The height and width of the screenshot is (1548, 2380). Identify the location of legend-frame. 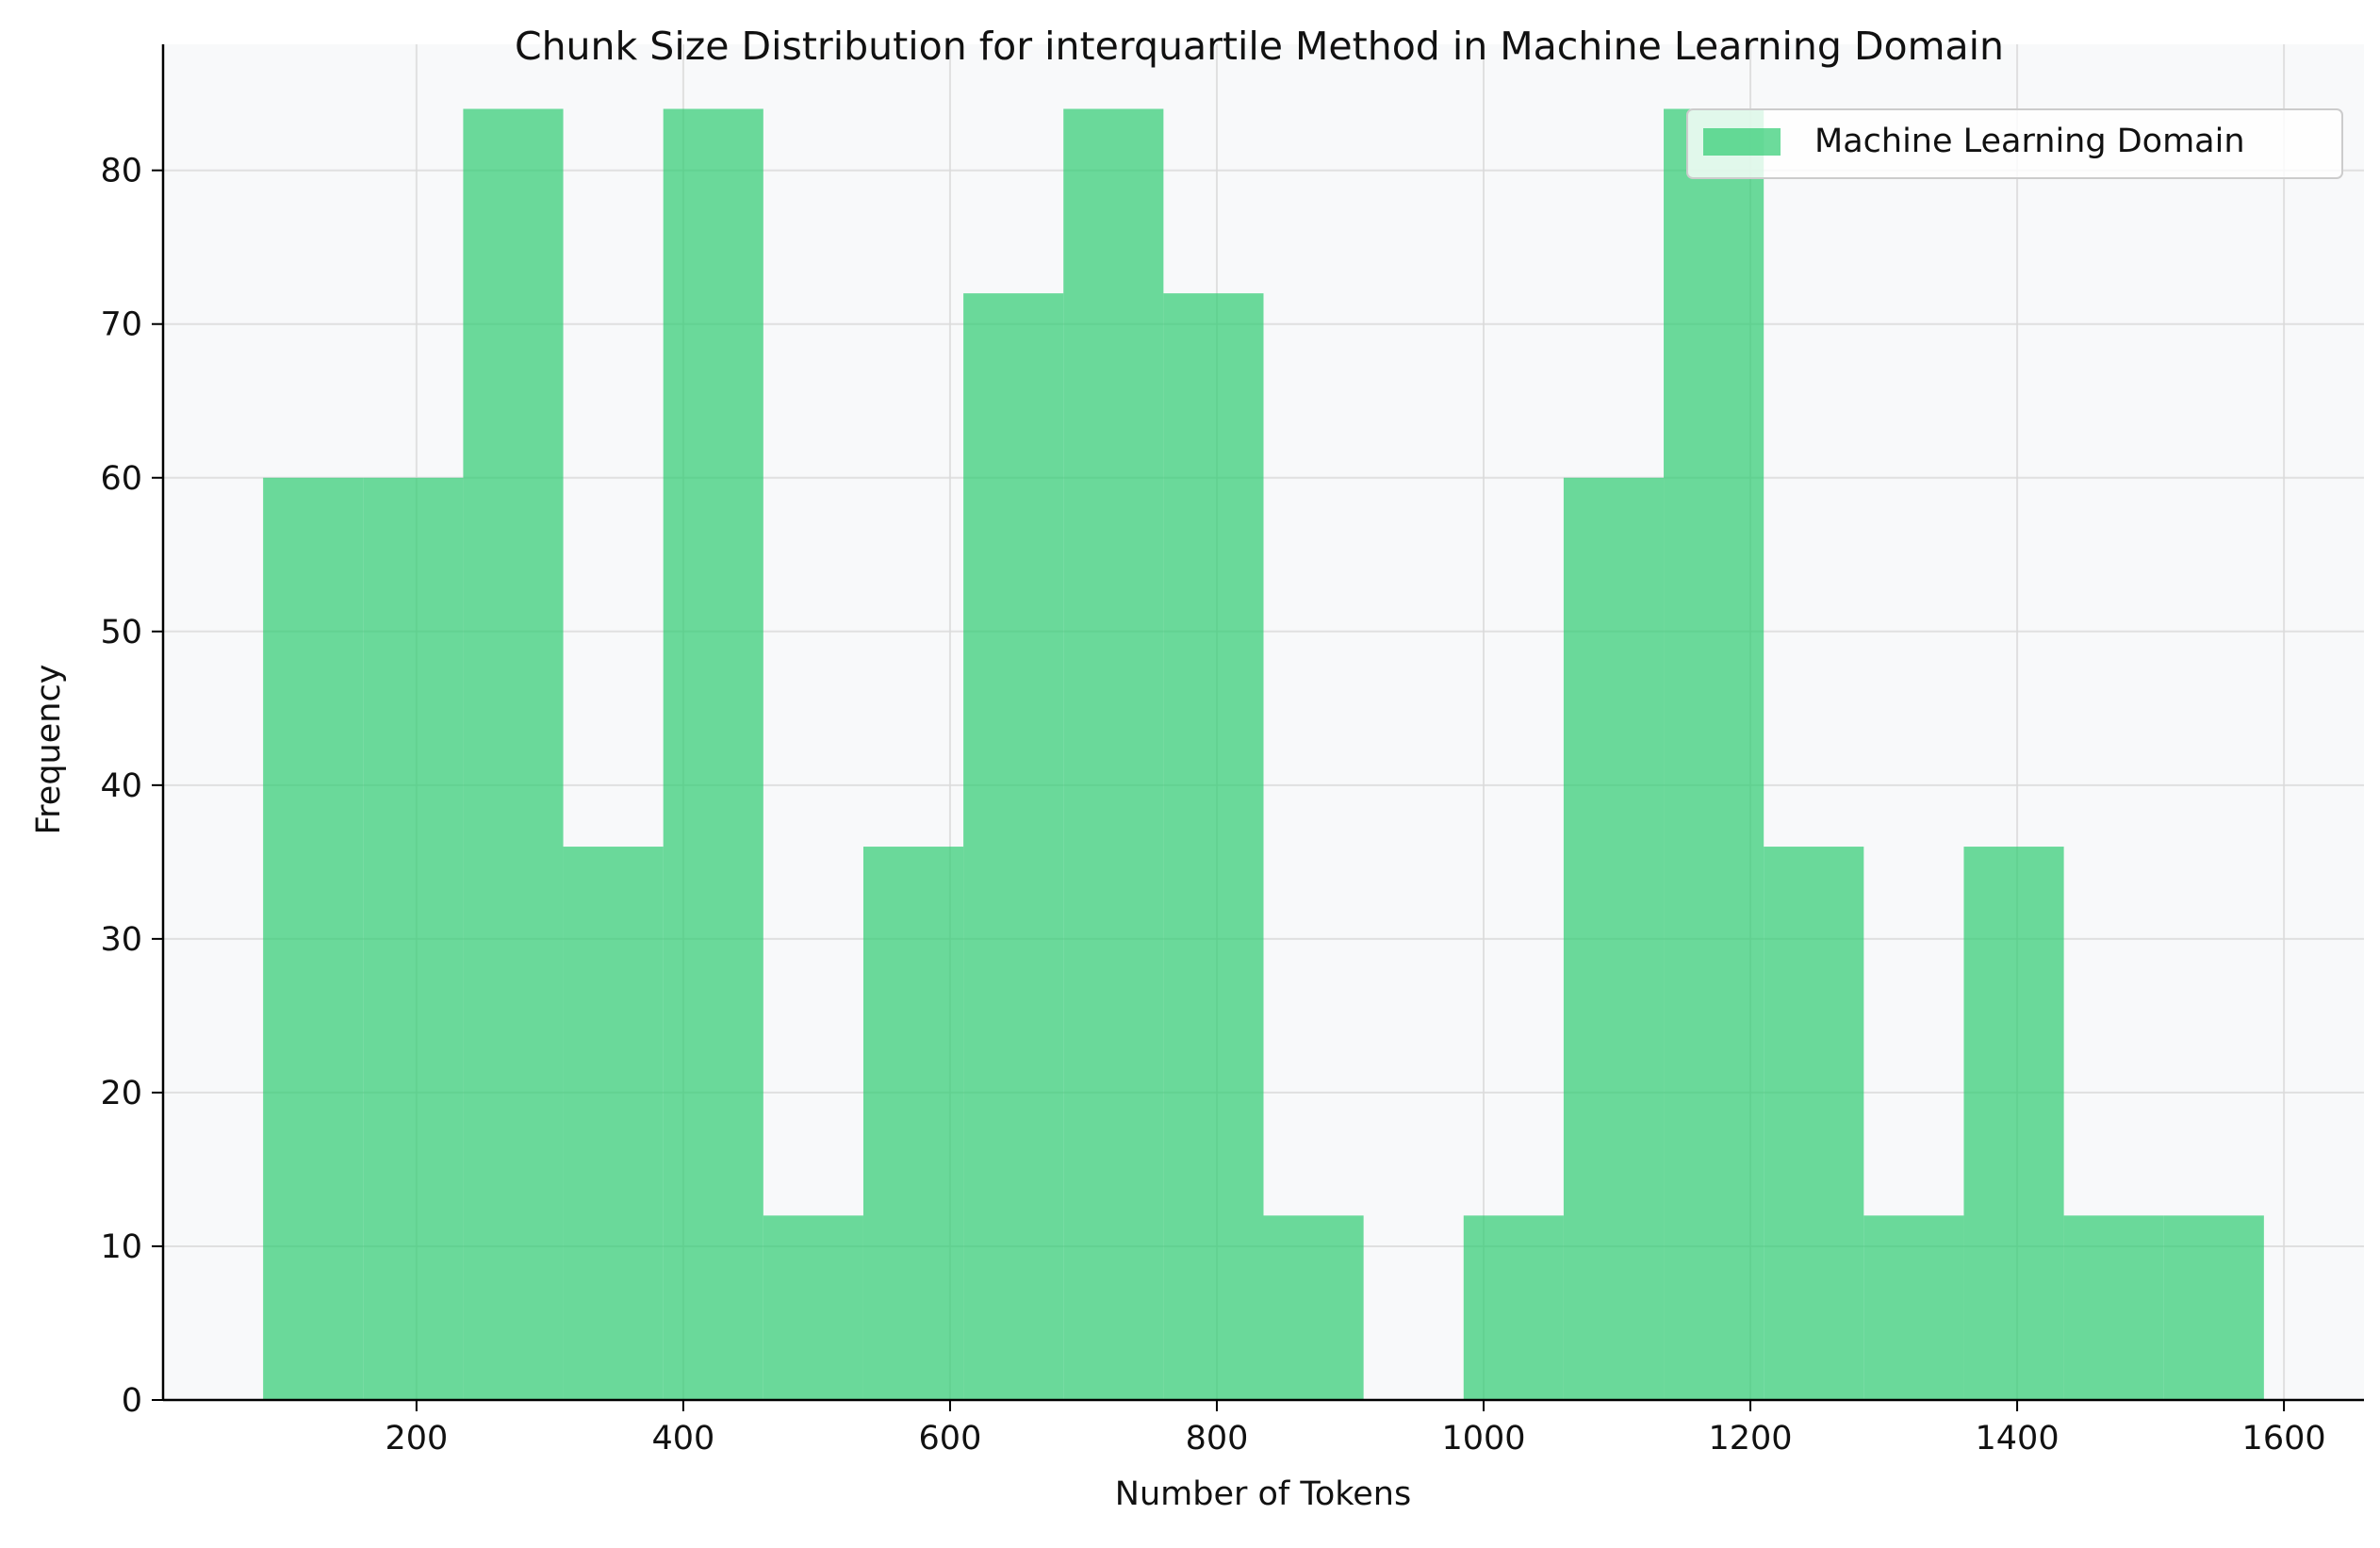
(2014, 143).